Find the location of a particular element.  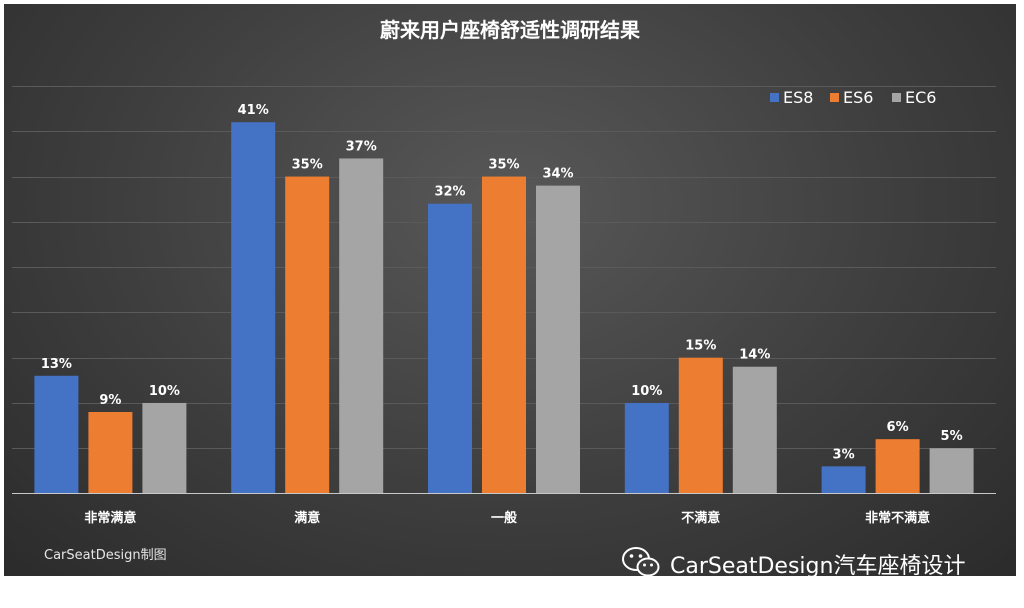

x-tick-label: 非常满意 is located at coordinates (110, 518).